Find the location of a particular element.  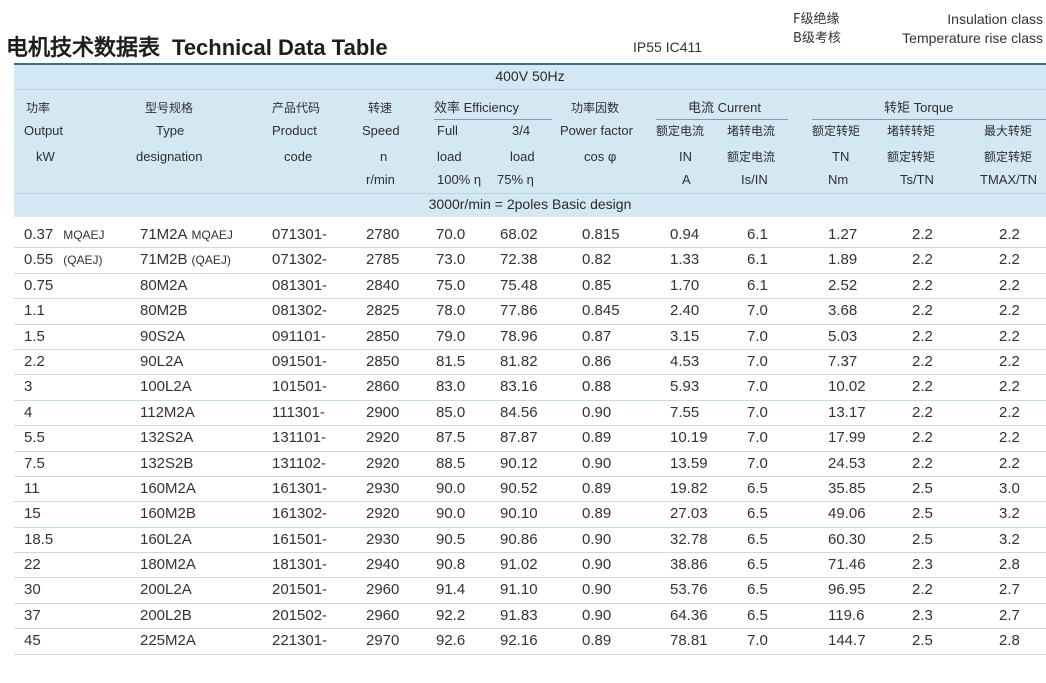

cell-code: 181301- is located at coordinates (299, 564).